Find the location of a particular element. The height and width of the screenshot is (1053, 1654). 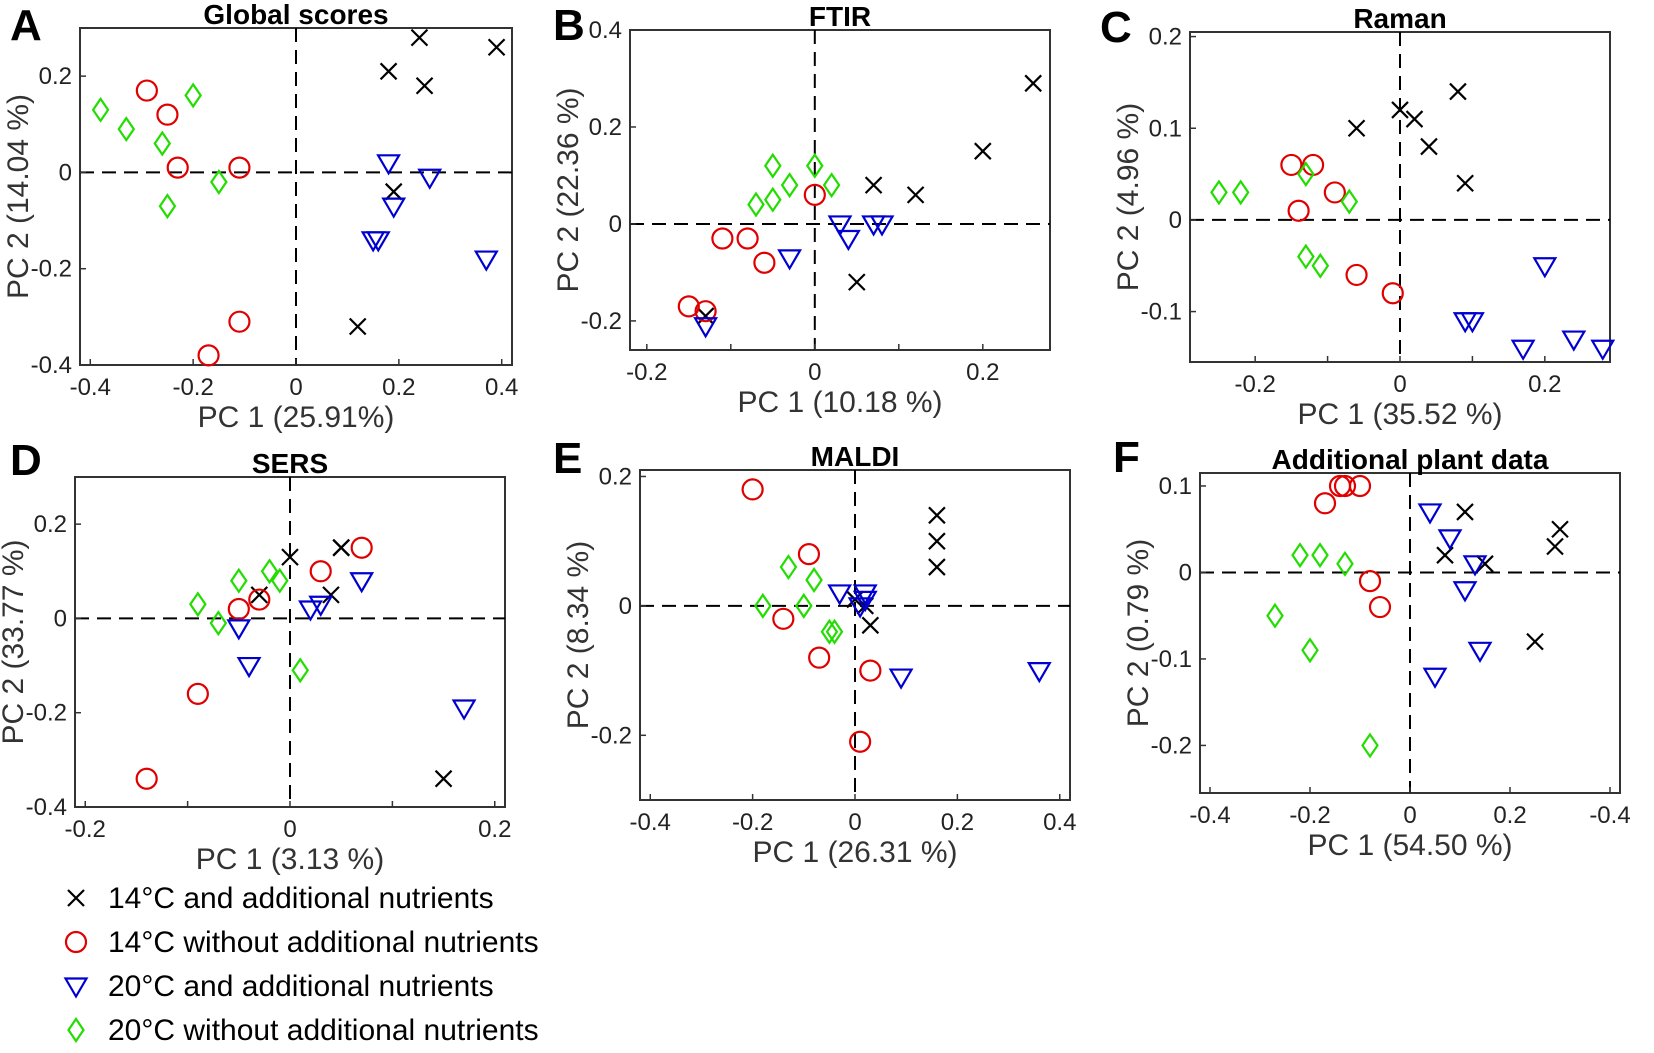

legend-marker-circle is located at coordinates (76, 942).